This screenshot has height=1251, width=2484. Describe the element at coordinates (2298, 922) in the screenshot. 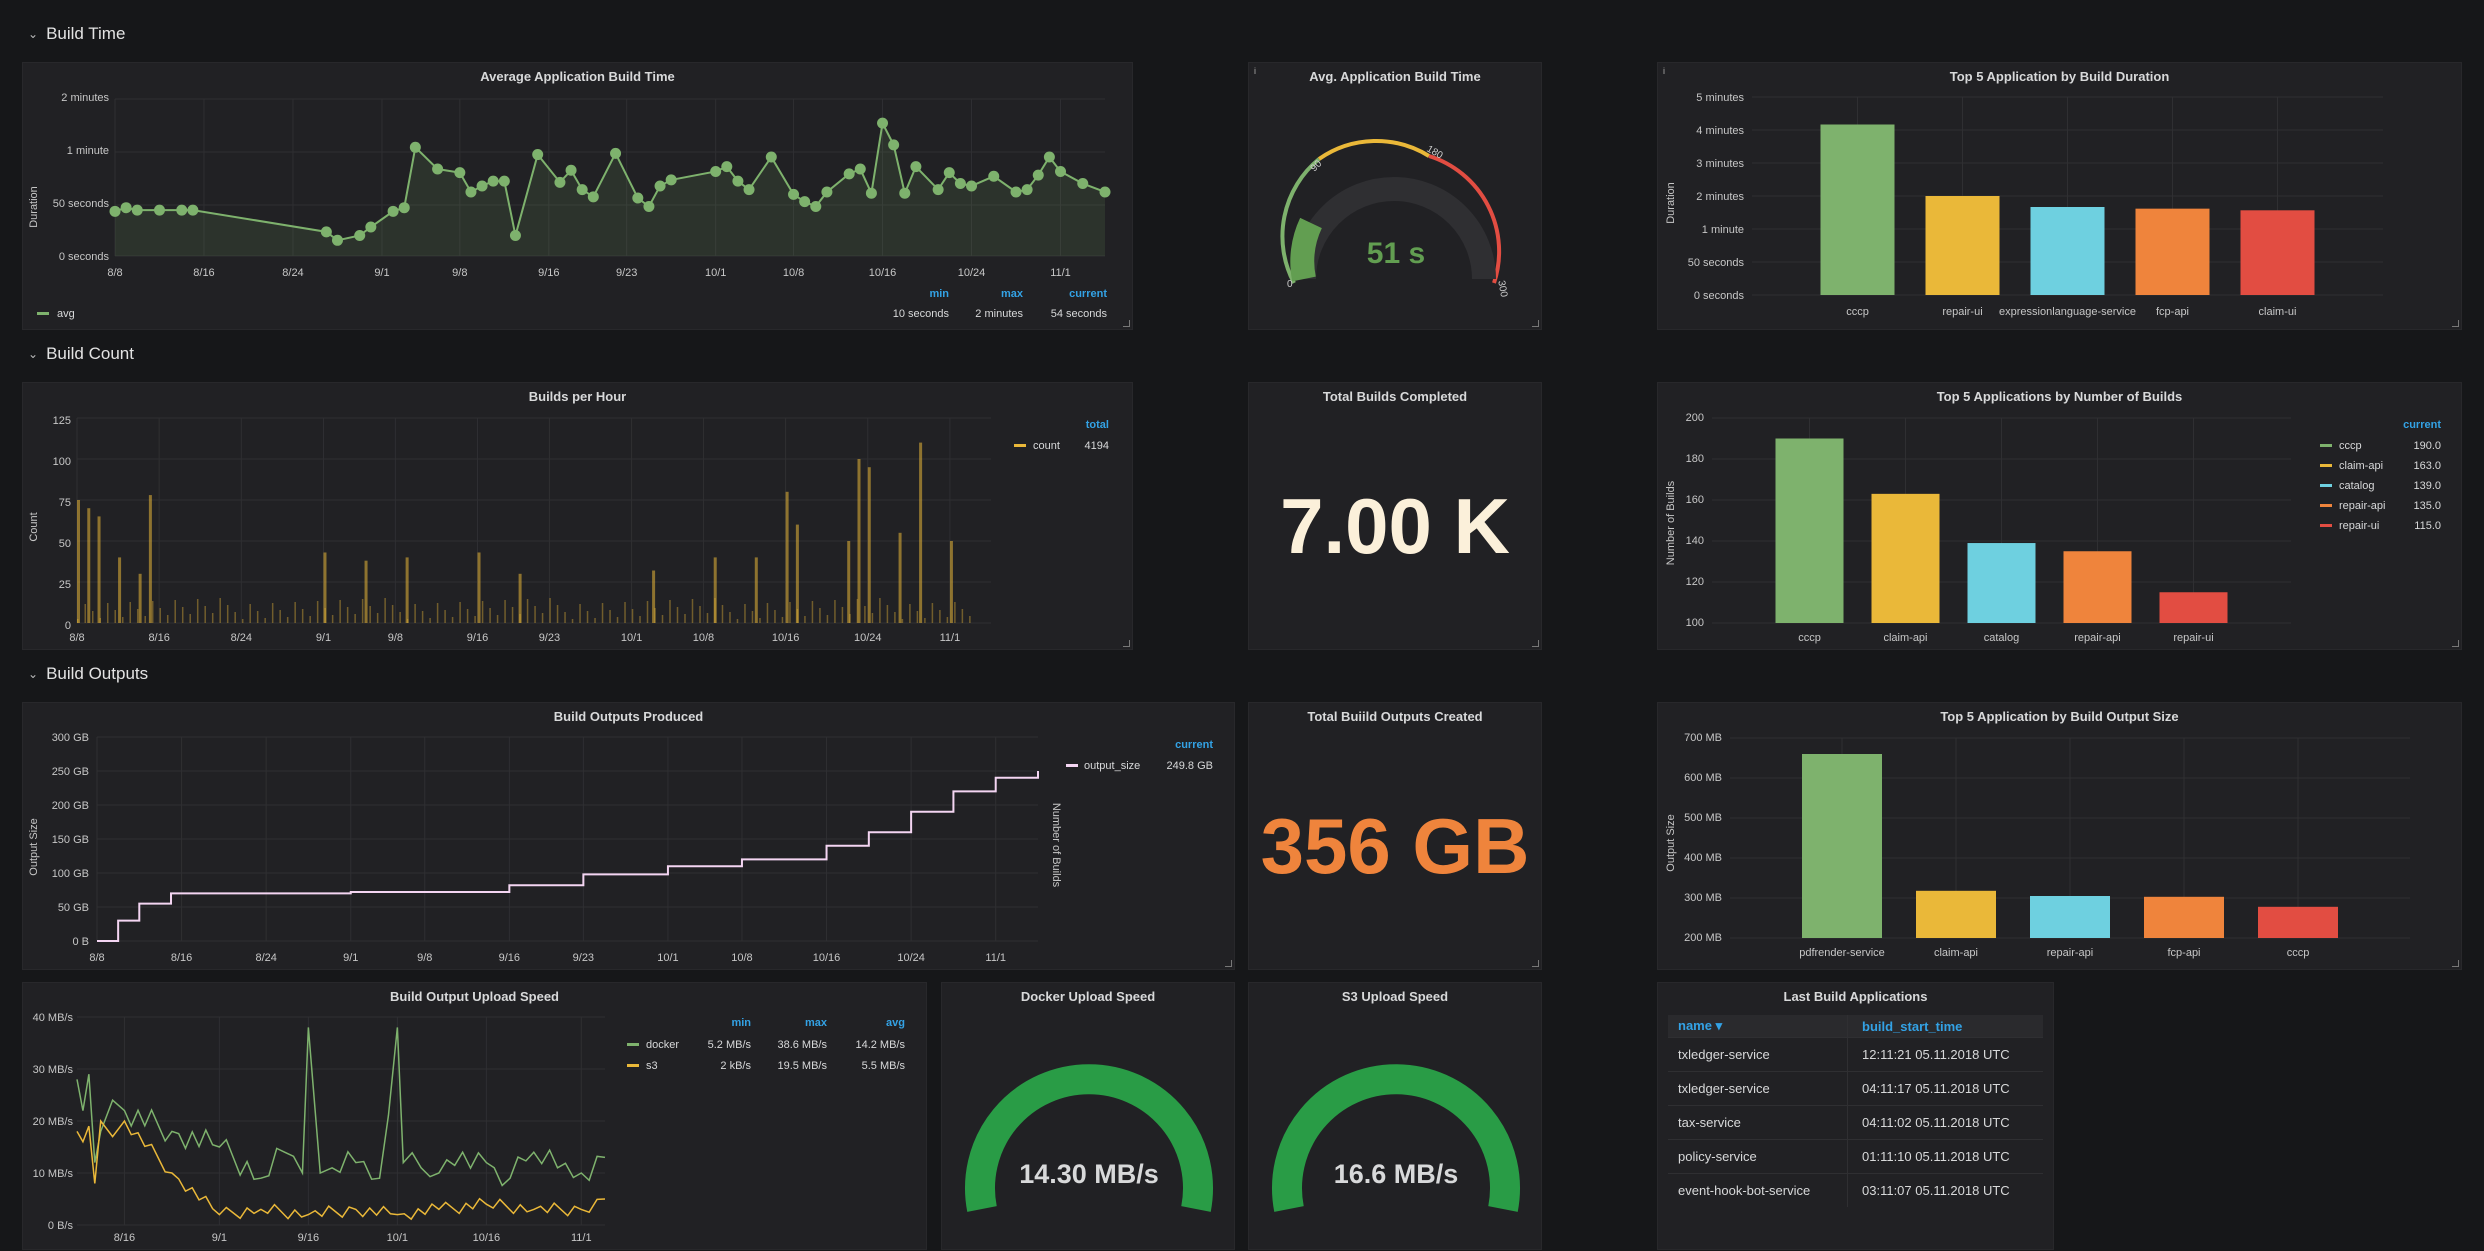

I see `bar-cccp` at that location.